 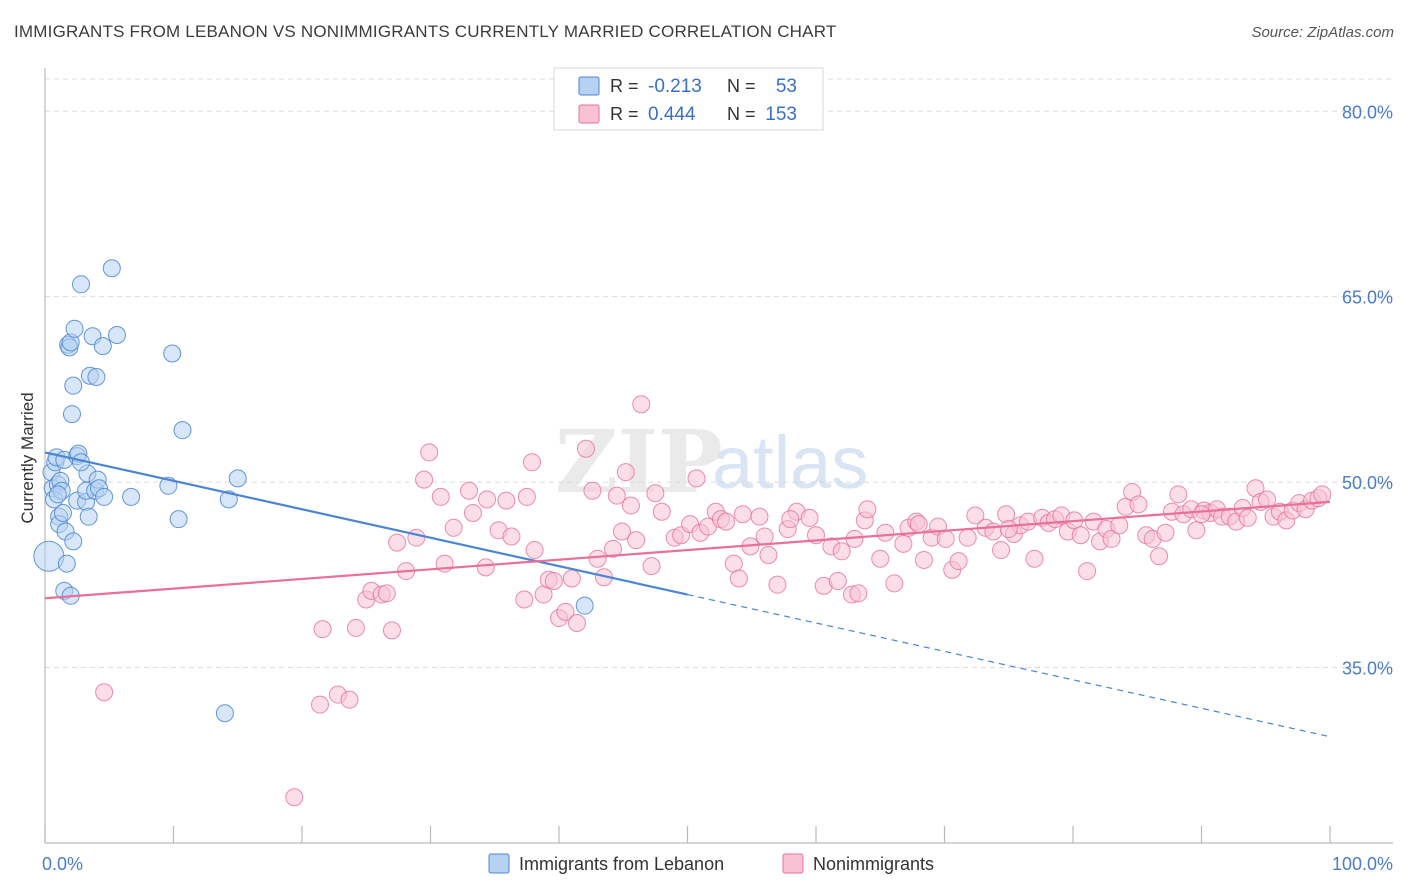 I want to click on stats-n-label-pink: N =, so click(x=741, y=114).